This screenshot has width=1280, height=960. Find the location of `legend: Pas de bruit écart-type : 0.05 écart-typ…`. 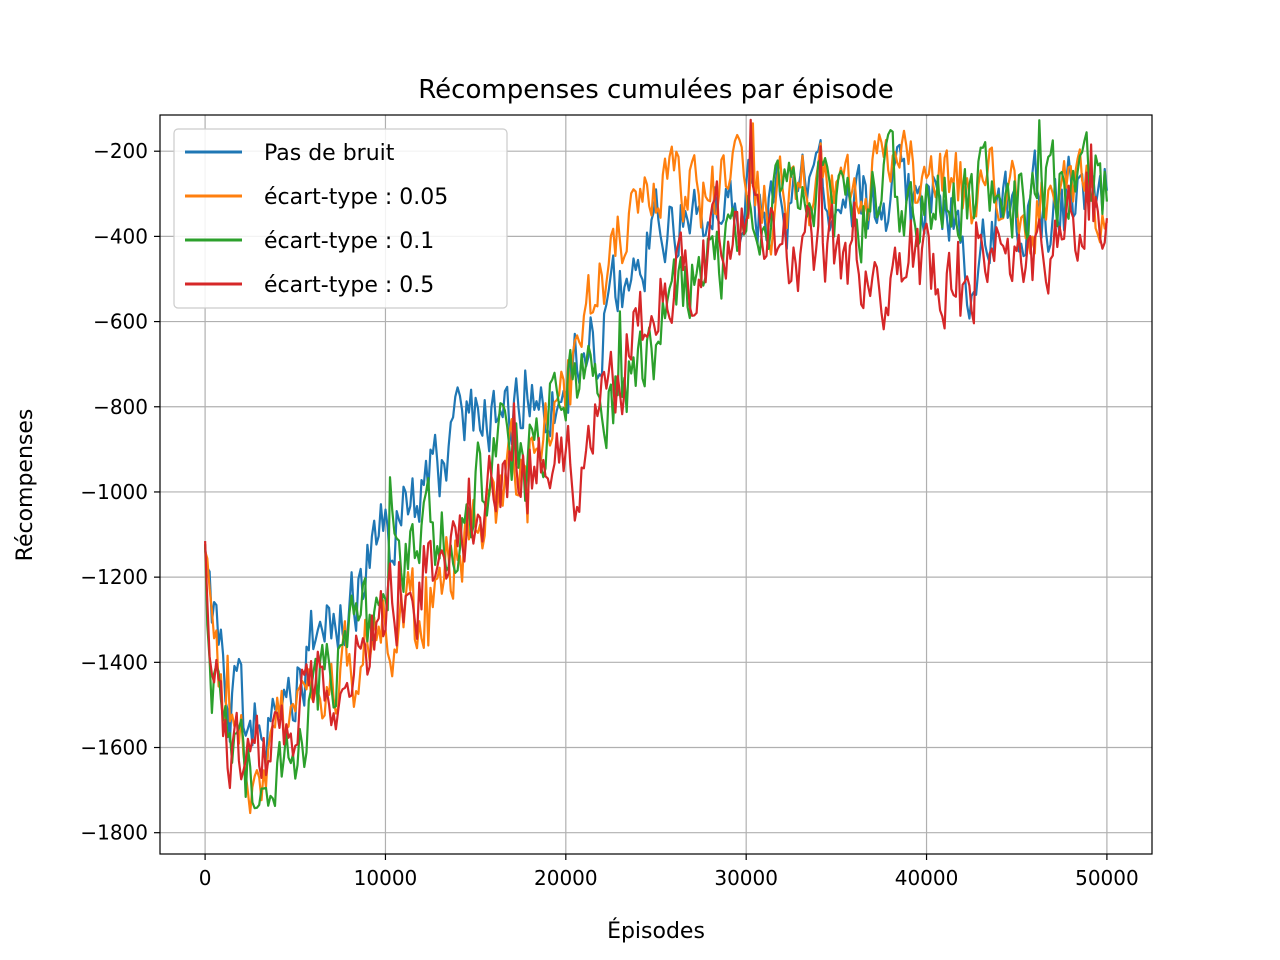

legend: Pas de bruit écart-type : 0.05 écart-typ… is located at coordinates (340, 218).